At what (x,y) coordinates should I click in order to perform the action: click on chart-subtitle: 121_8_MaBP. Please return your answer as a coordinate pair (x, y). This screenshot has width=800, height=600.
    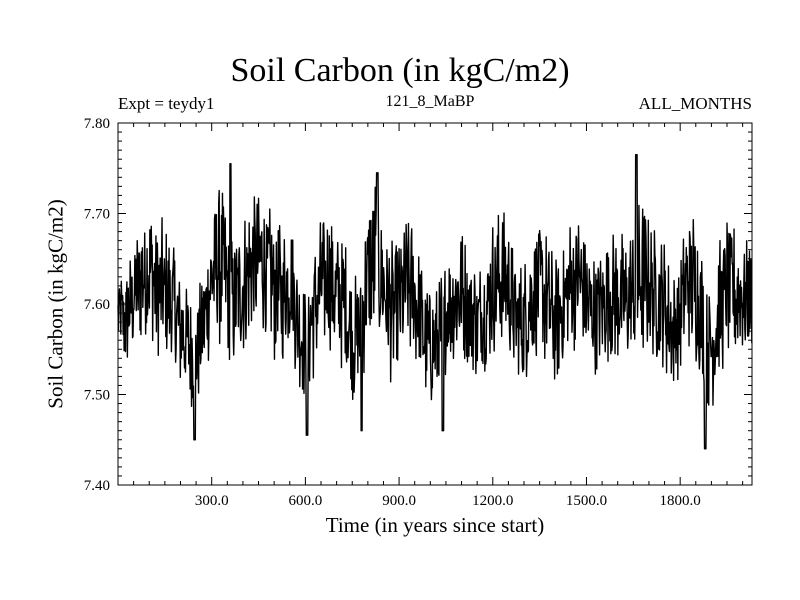
    Looking at the image, I should click on (430, 101).